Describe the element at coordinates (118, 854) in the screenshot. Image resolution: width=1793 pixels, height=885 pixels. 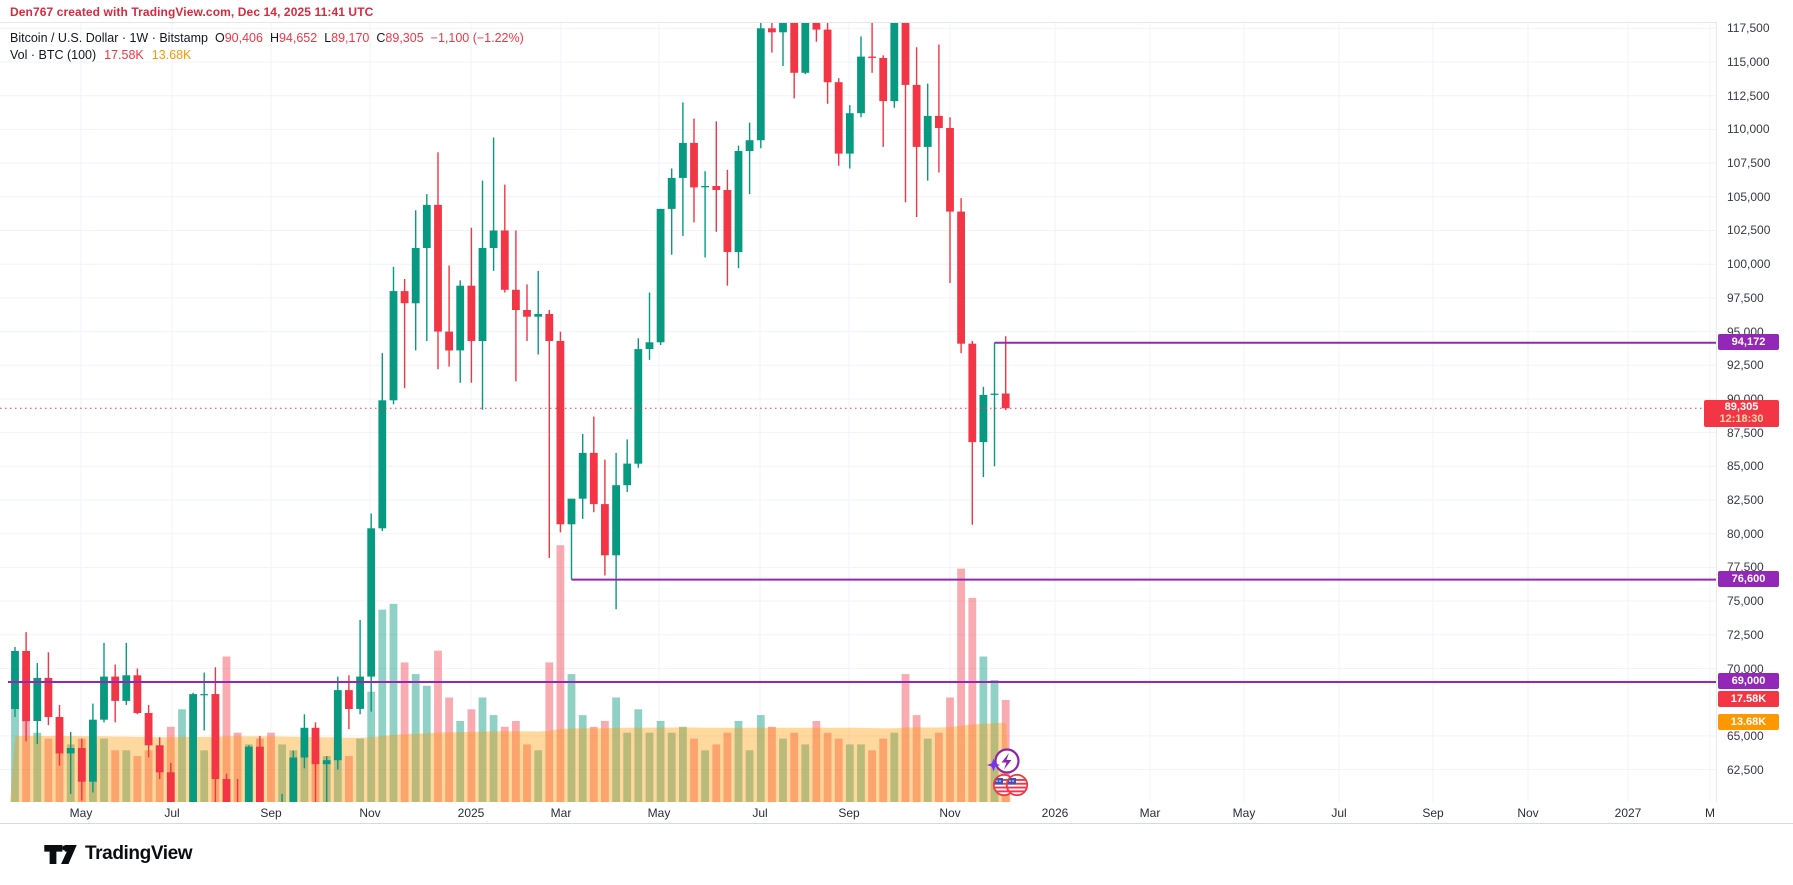
I see `tradingview-logo: TradingView` at that location.